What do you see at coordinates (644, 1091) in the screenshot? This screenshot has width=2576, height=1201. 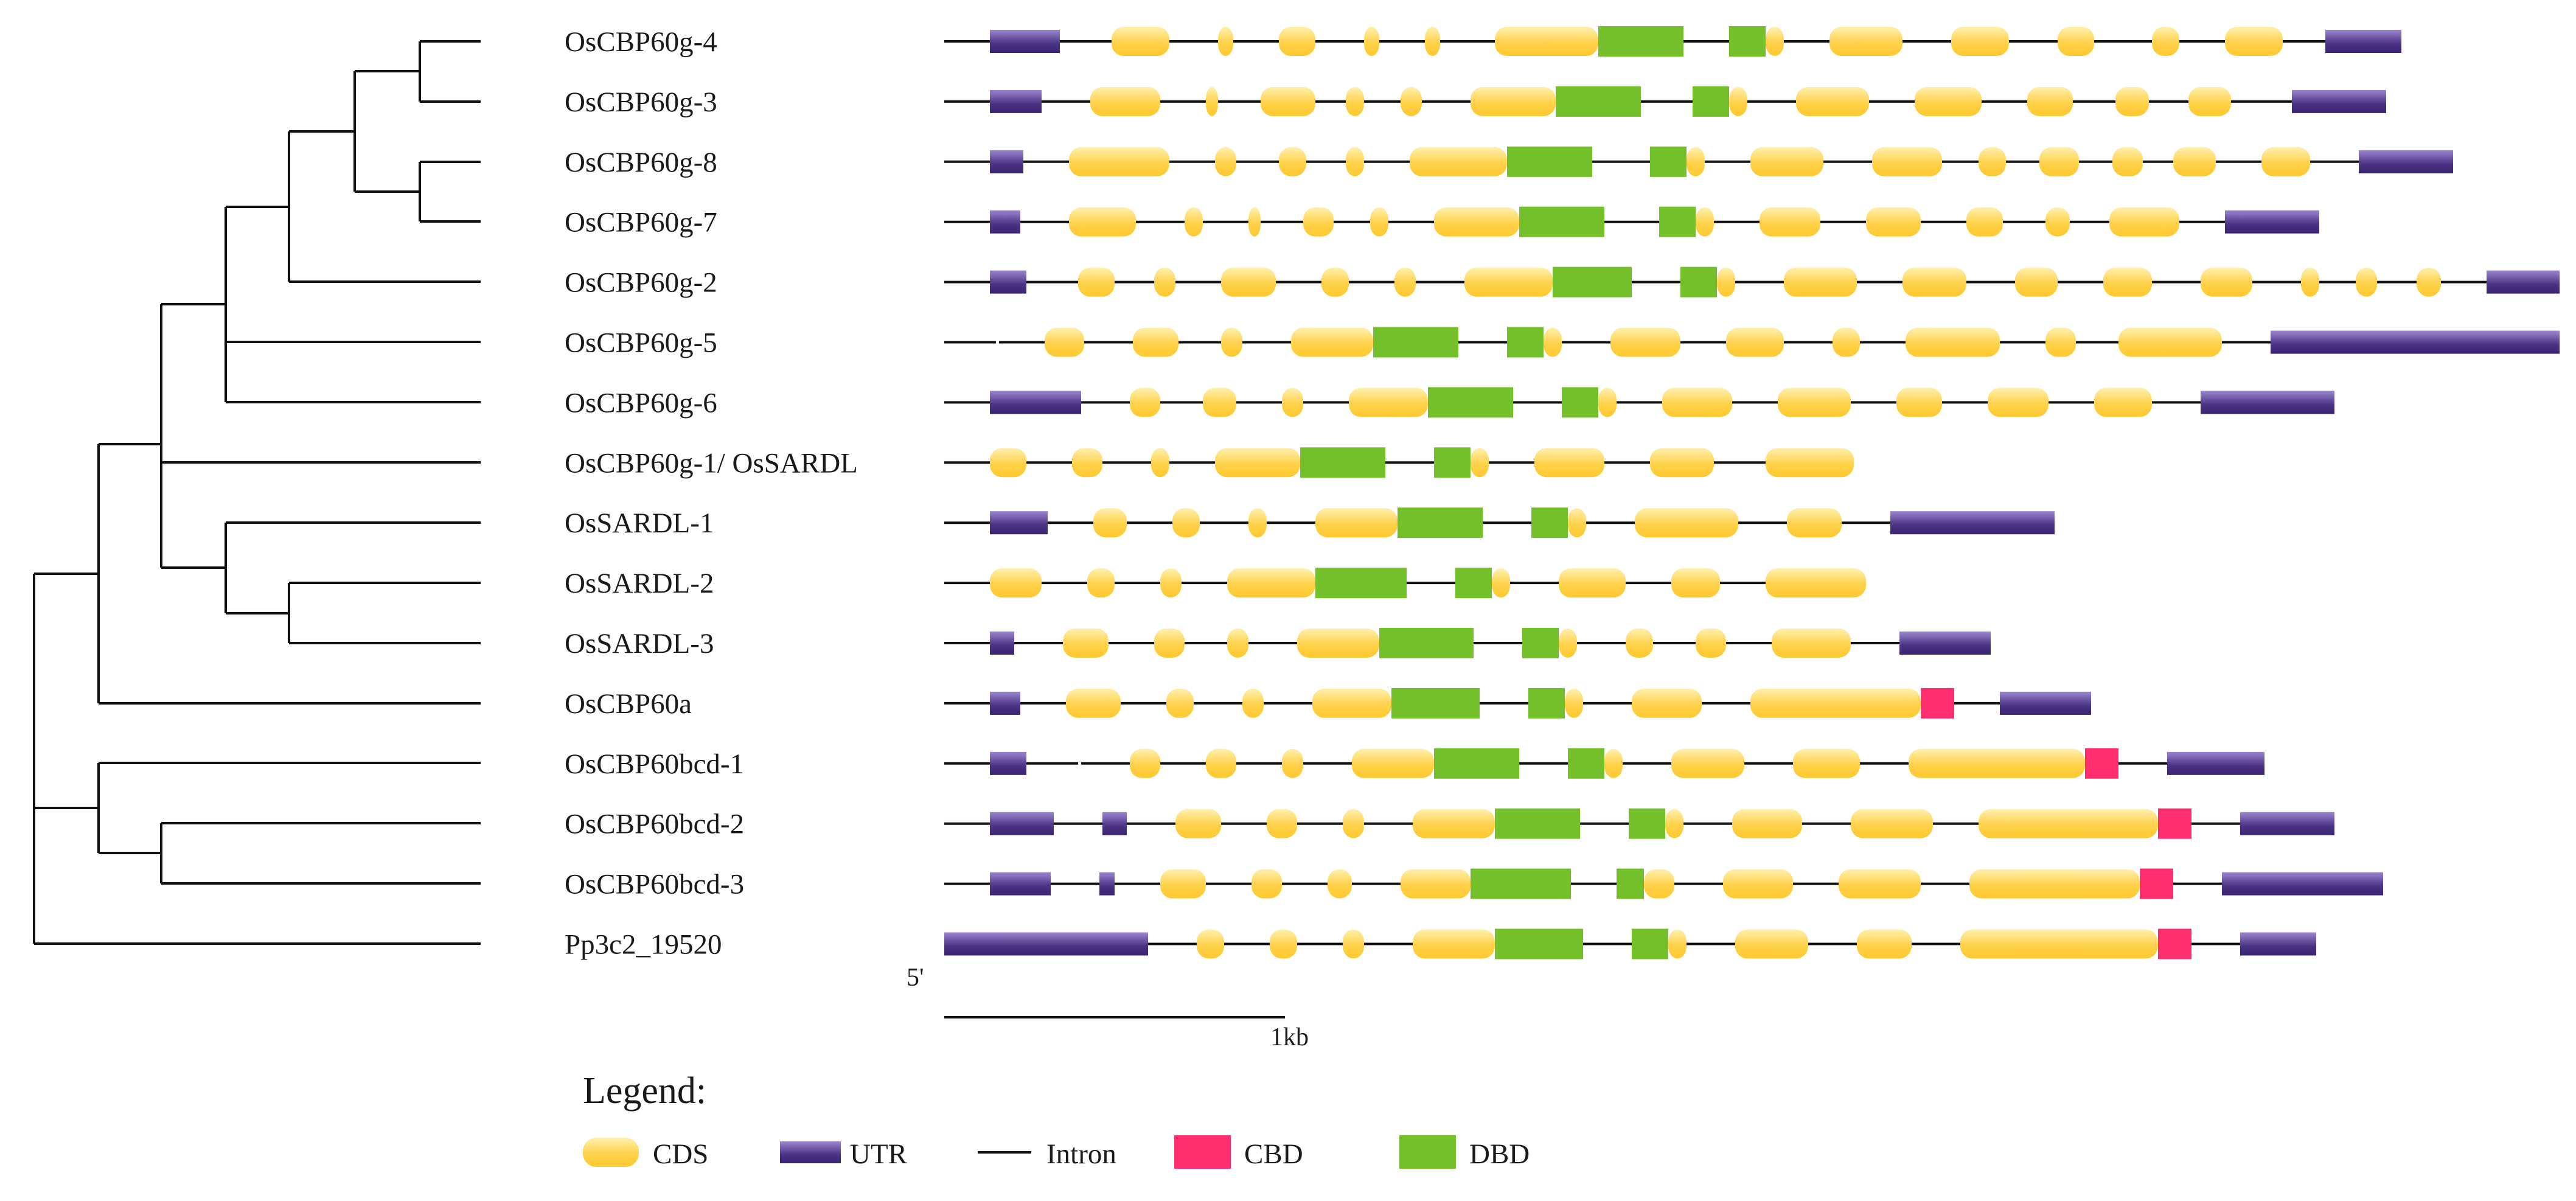 I see `legend-title: Legend:` at bounding box center [644, 1091].